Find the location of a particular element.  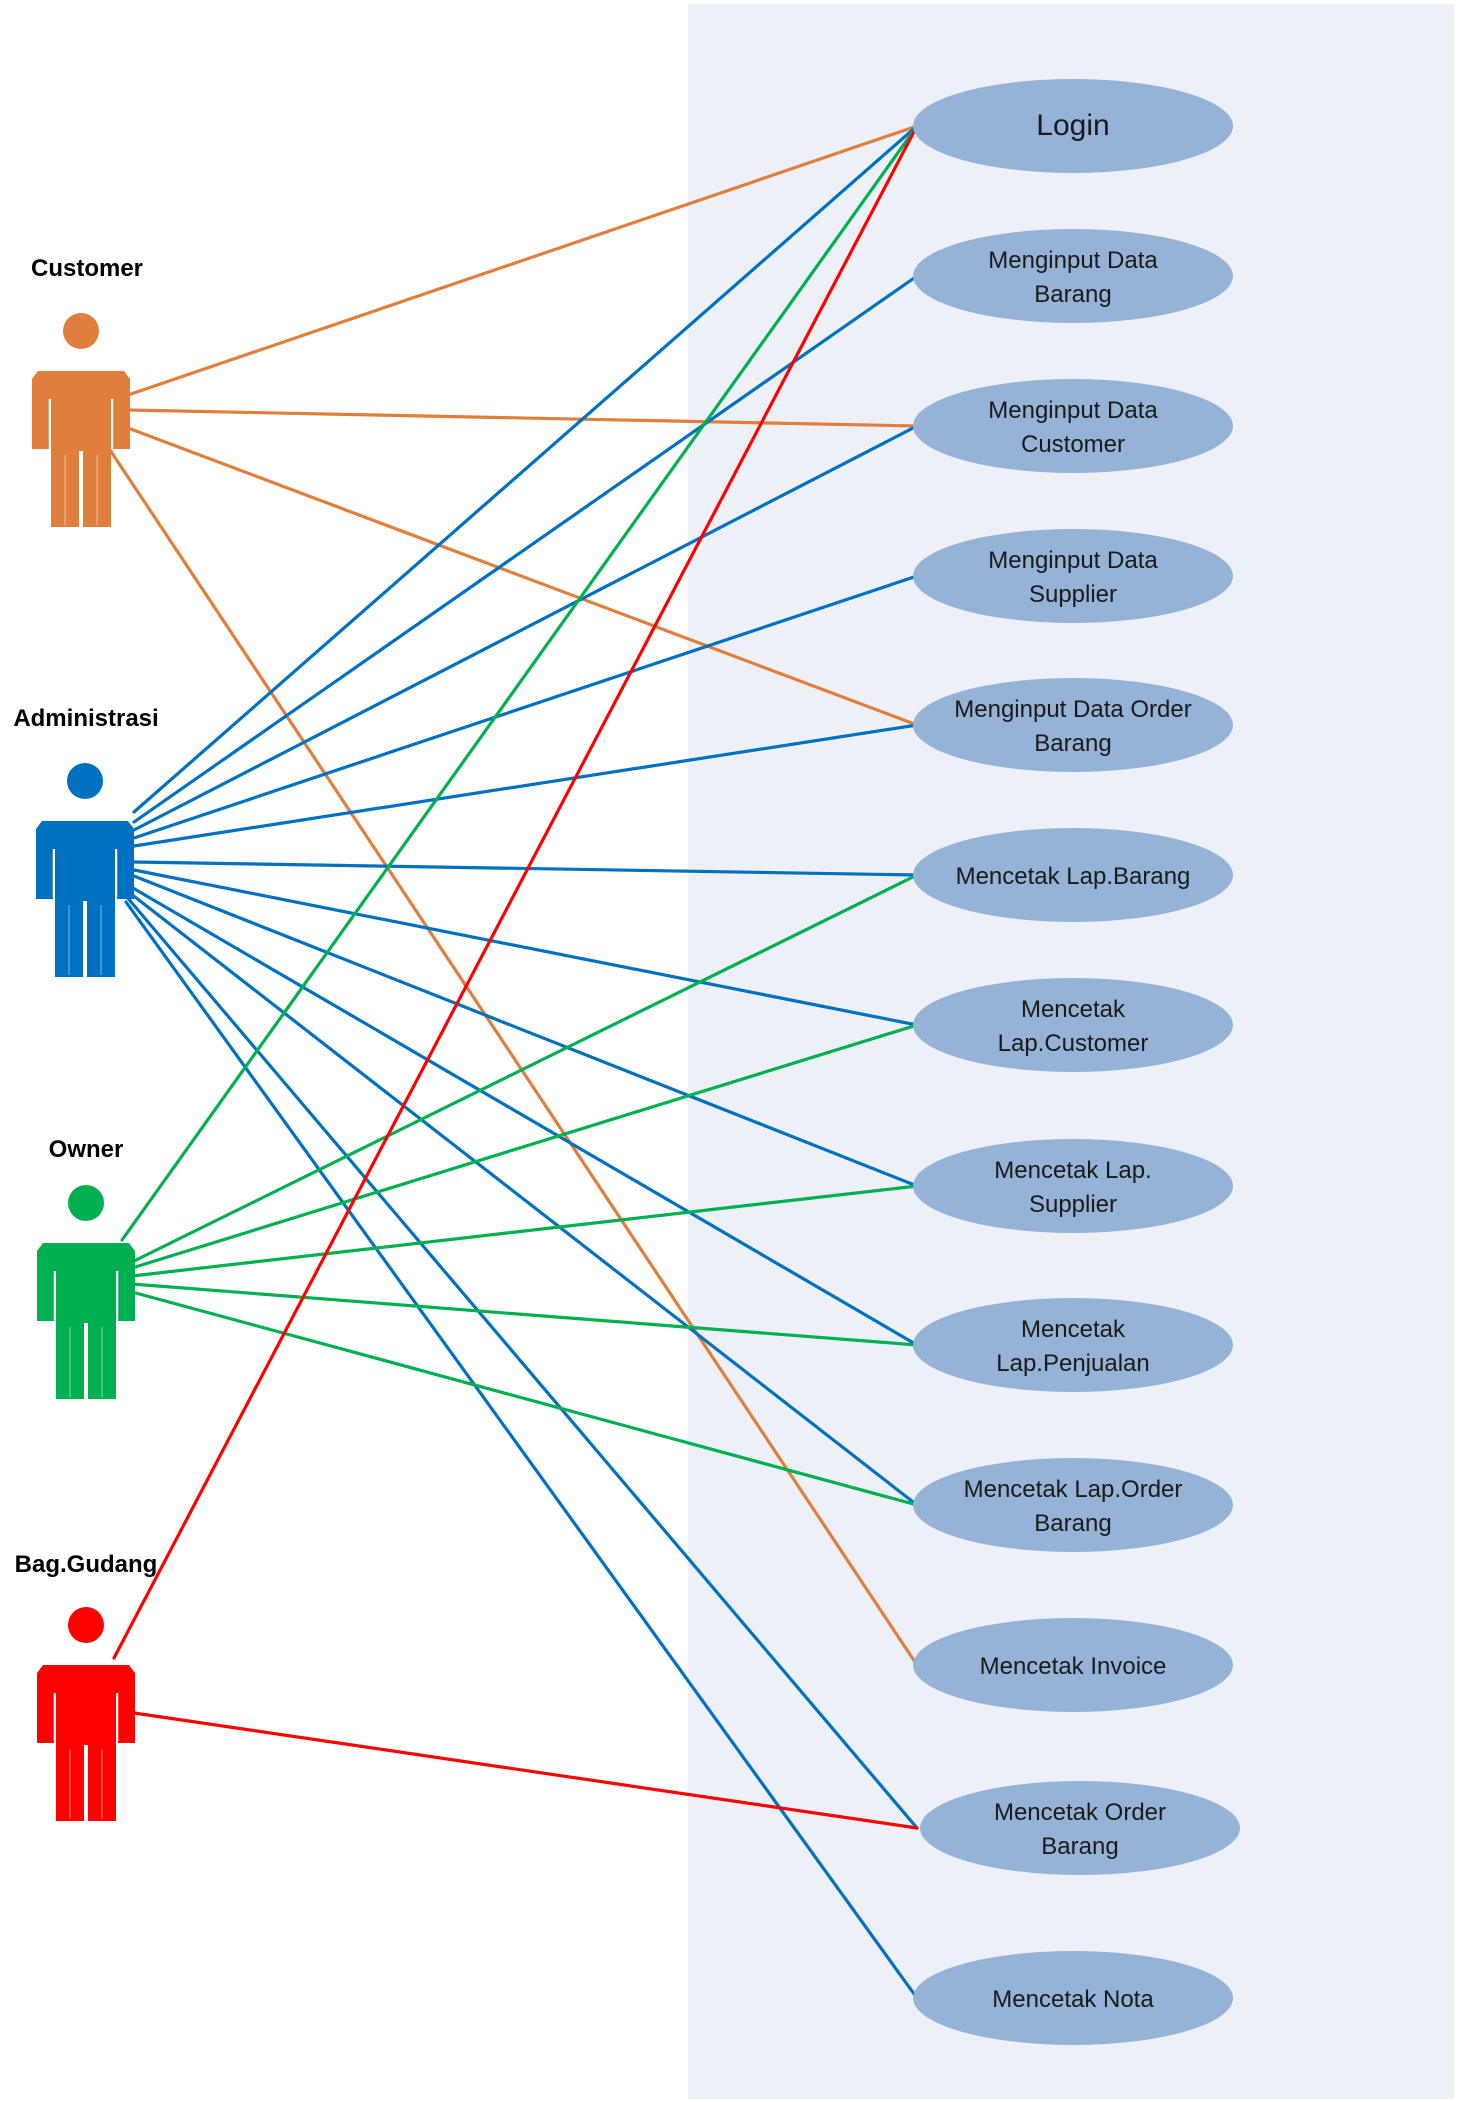

association-administrasi-lap-supplier is located at coordinates (525, 1031).